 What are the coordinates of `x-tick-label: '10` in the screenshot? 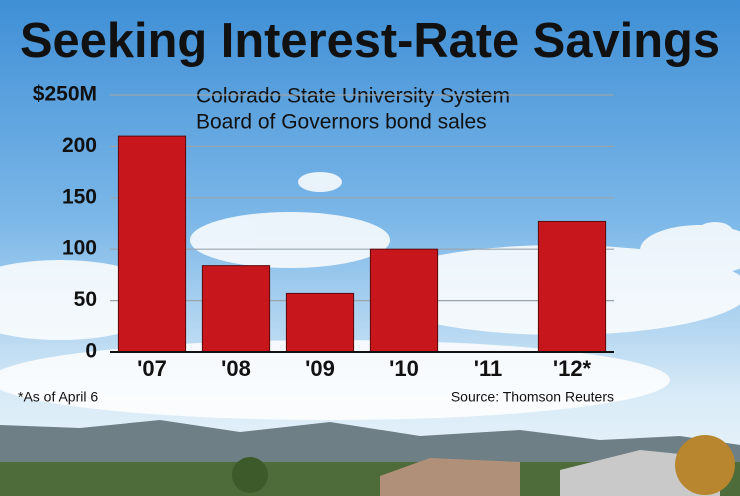 It's located at (404, 368).